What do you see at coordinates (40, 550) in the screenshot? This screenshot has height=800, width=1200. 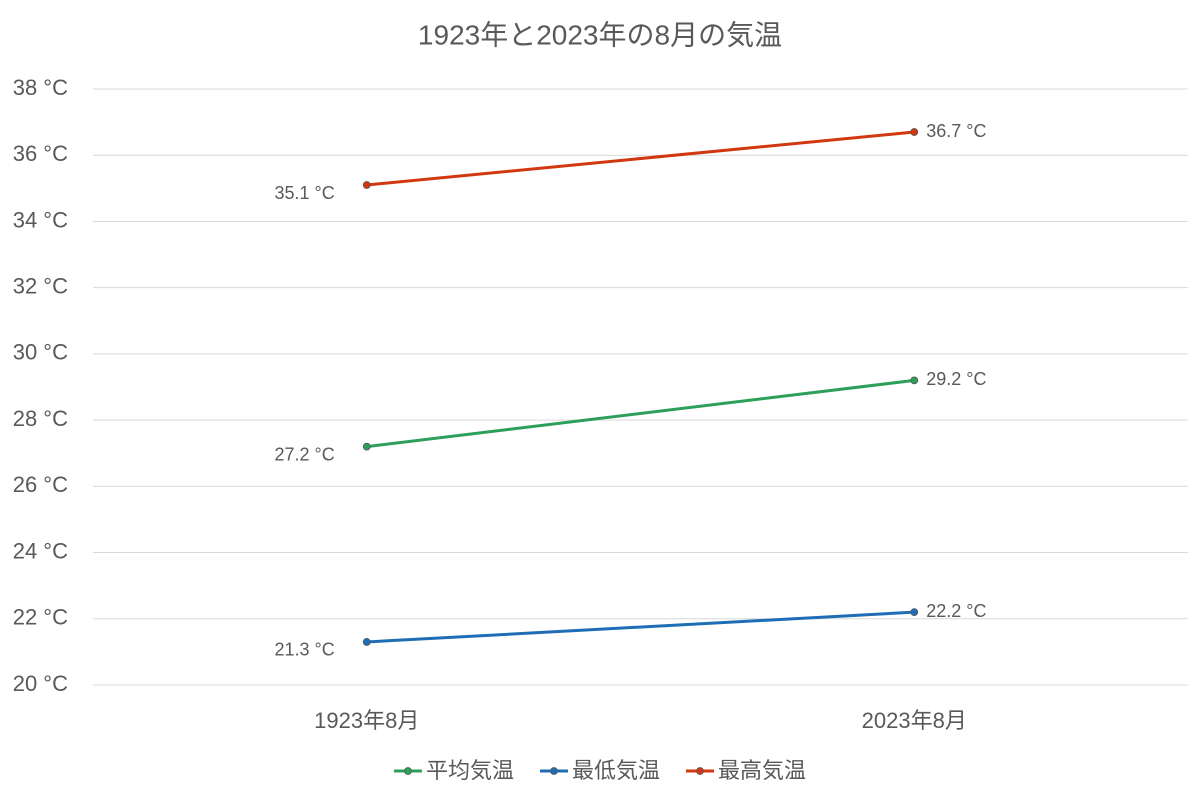 I see `y-tick-label: 24 °C` at bounding box center [40, 550].